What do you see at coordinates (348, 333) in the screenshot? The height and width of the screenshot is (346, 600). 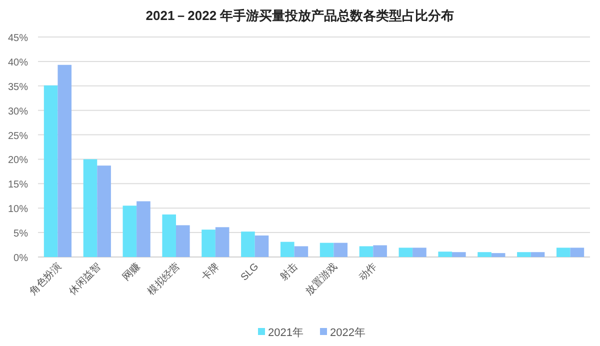 I see `legend-label: 2022年` at bounding box center [348, 333].